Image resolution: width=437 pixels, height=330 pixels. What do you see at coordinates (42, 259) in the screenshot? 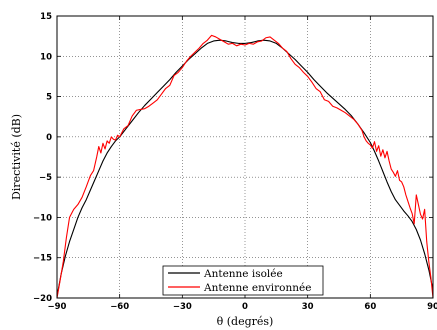
I see `y-tick-label: −15` at bounding box center [42, 259].